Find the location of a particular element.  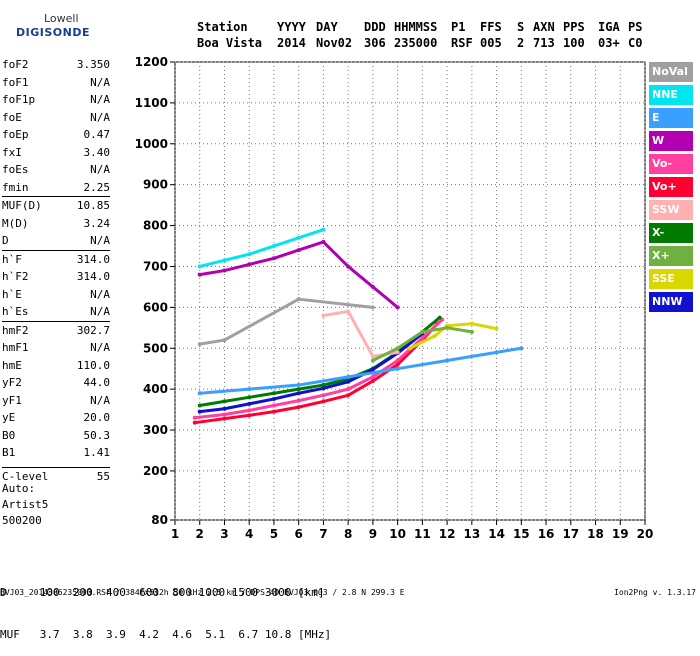

param-value: 3.350 is located at coordinates (93, 65).